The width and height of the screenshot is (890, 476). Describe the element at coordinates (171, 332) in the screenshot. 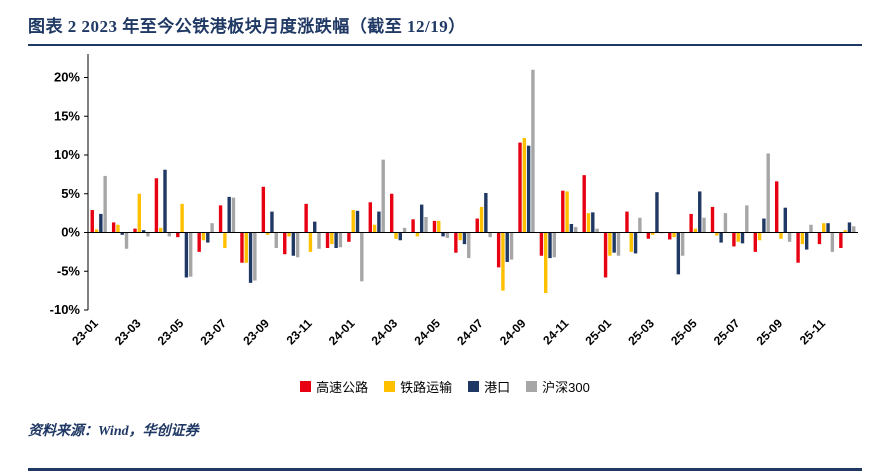

I see `x-tick-label: 23-05` at that location.